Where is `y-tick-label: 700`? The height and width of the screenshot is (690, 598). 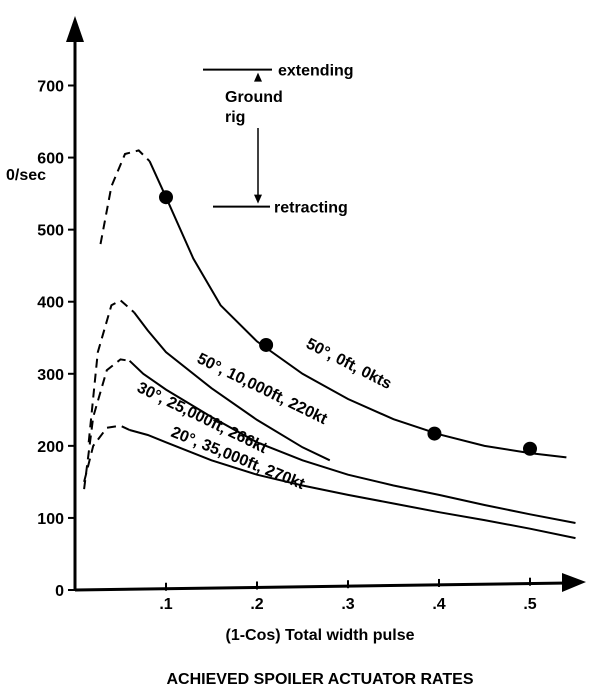 y-tick-label: 700 is located at coordinates (50, 87).